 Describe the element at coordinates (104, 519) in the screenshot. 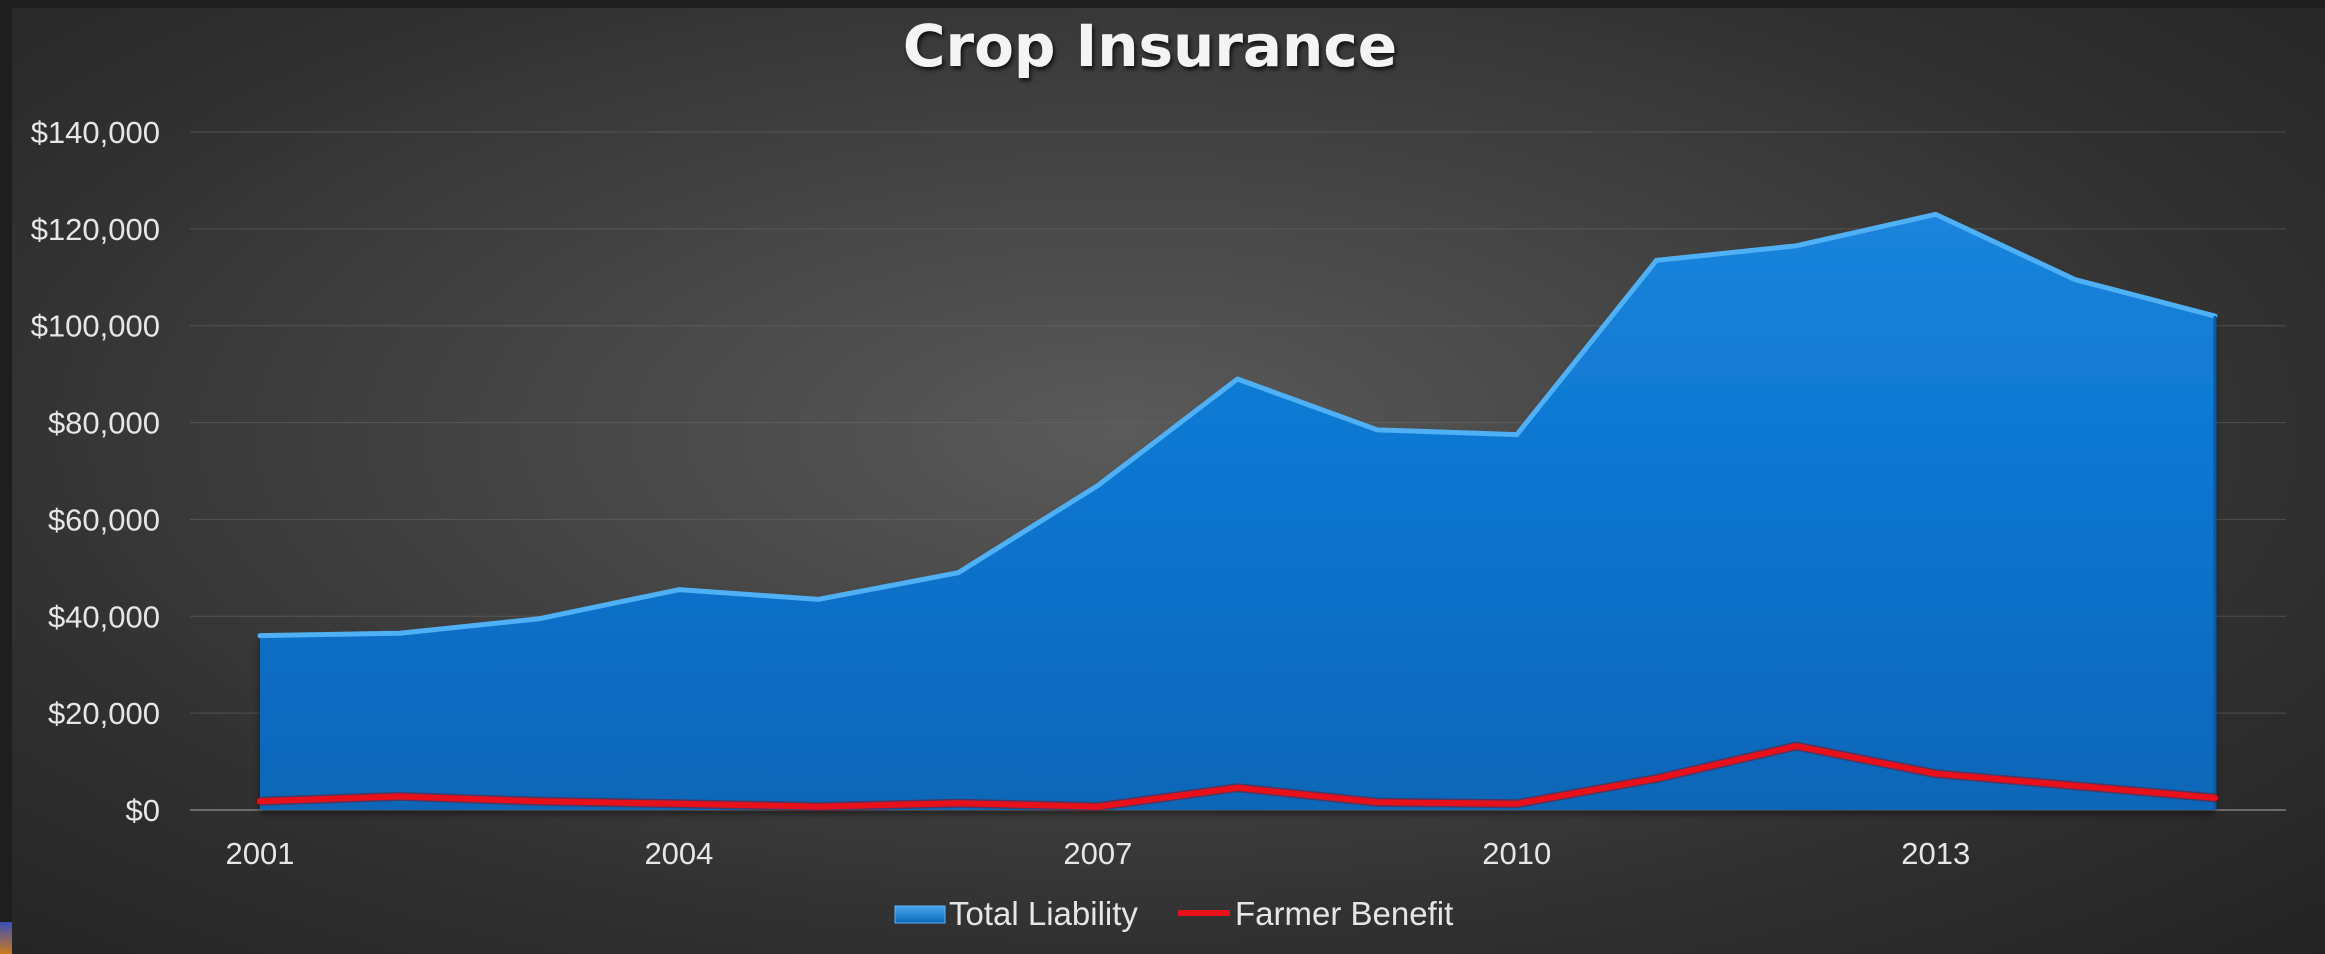

I see `y-tick-label: $60,000` at that location.